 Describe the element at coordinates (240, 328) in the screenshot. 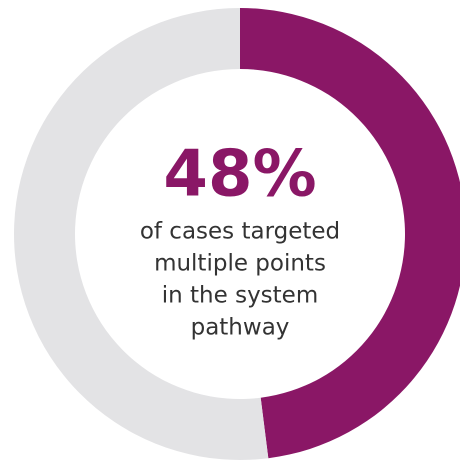

I see `annotation-line: pathway` at that location.